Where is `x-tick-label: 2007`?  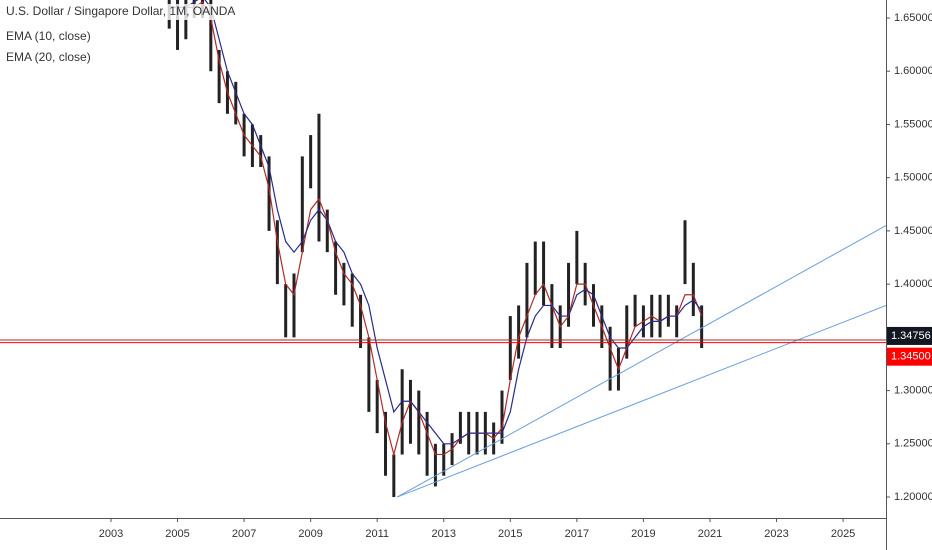 x-tick-label: 2007 is located at coordinates (244, 534).